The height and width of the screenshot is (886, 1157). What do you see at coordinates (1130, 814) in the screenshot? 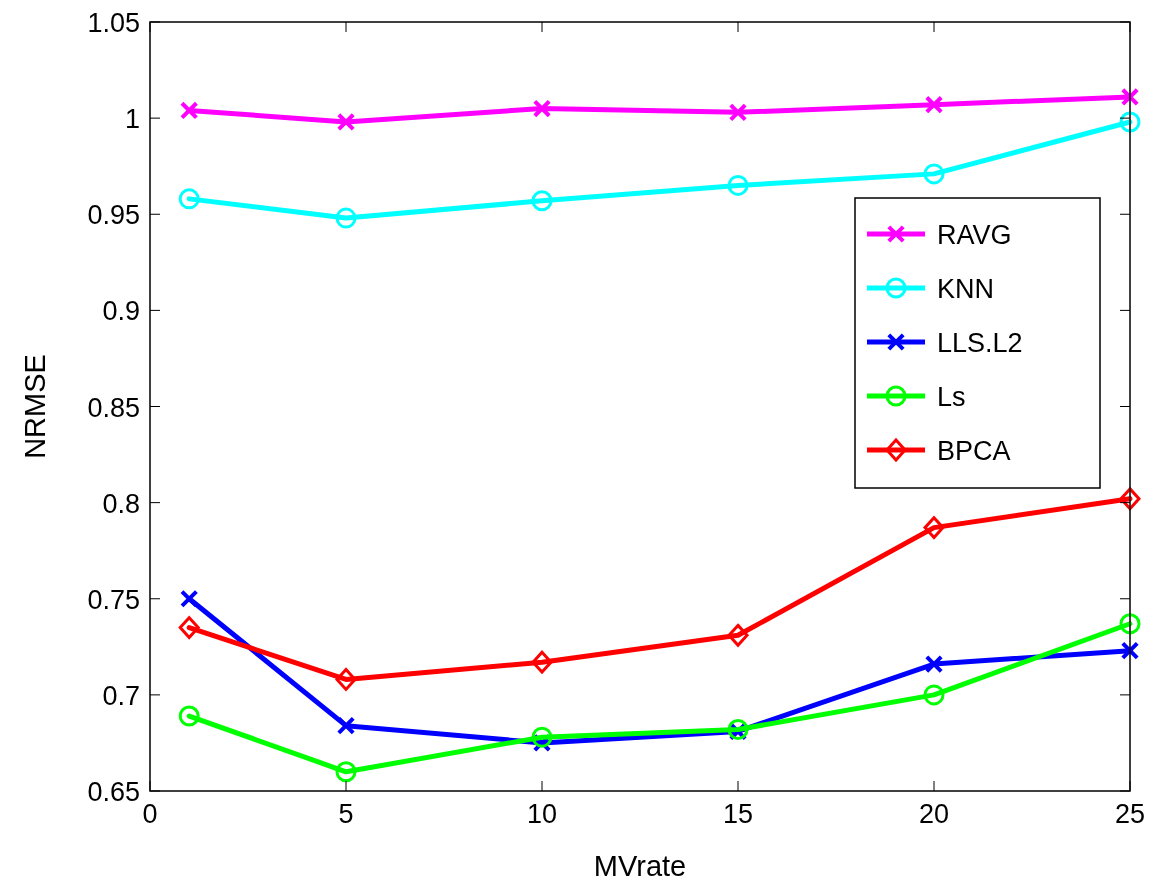
I see `x-tick-label: 25` at bounding box center [1130, 814].